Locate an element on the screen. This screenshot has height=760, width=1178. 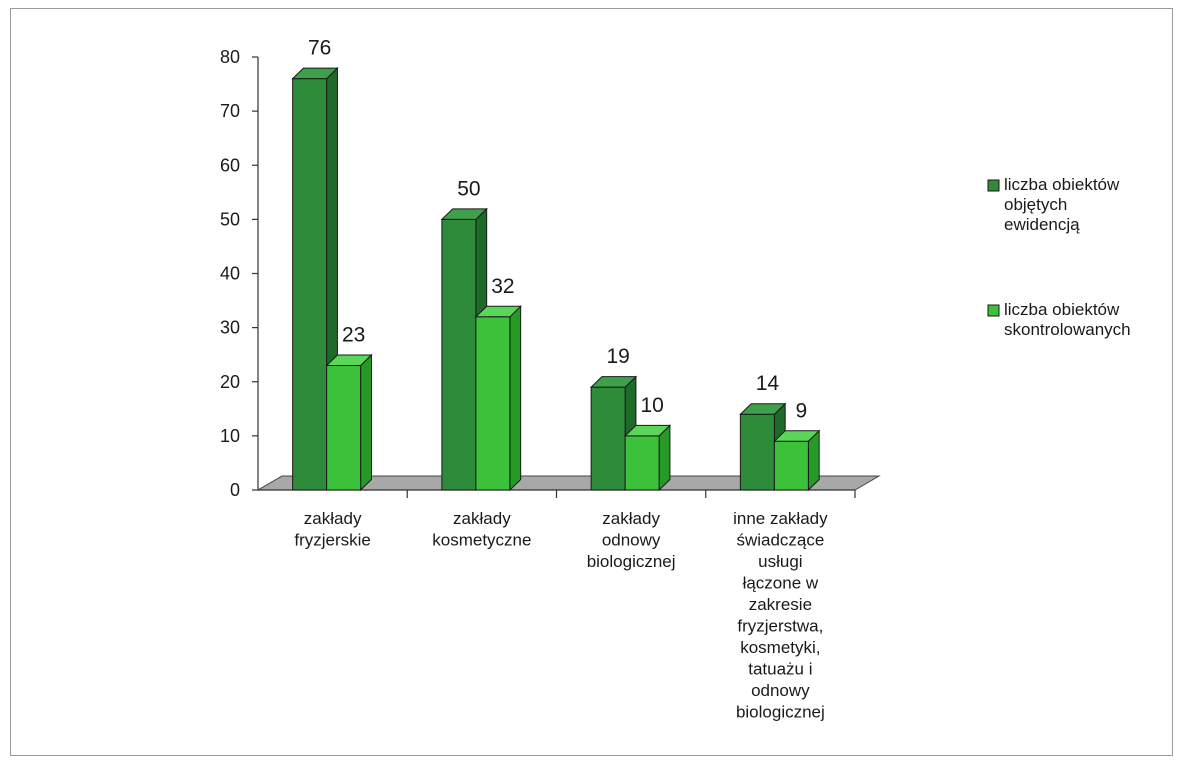
y-tick-label: 20 is located at coordinates (230, 382).